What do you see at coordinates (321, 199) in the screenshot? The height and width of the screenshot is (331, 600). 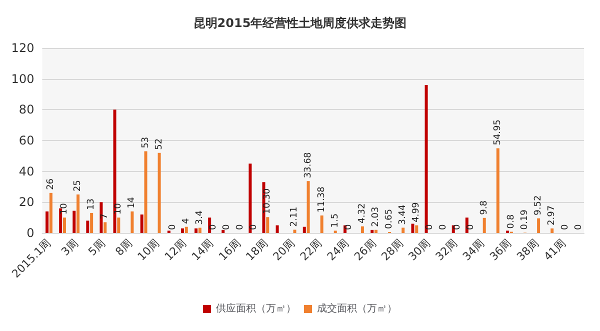 I see `data-label: 11.38` at bounding box center [321, 199].